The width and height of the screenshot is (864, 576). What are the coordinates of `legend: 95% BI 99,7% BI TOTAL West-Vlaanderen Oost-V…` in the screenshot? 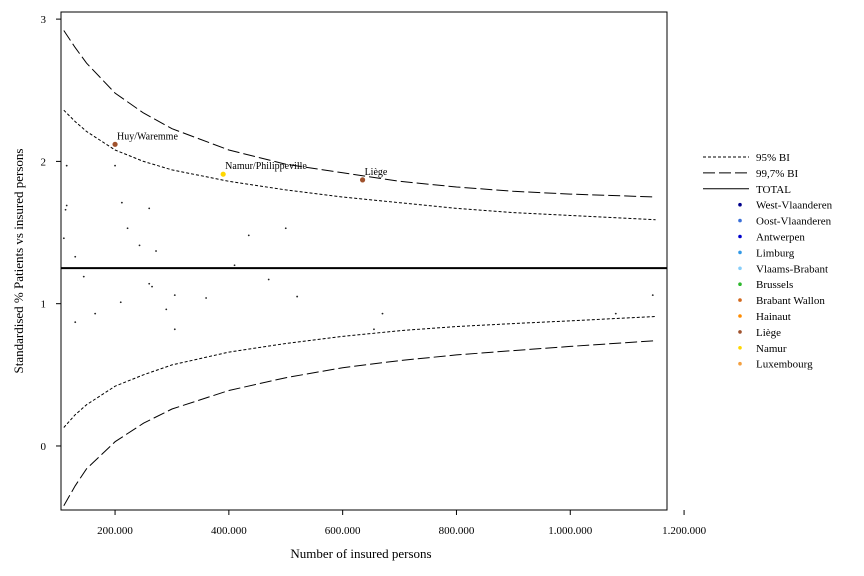 It's located at (768, 261).